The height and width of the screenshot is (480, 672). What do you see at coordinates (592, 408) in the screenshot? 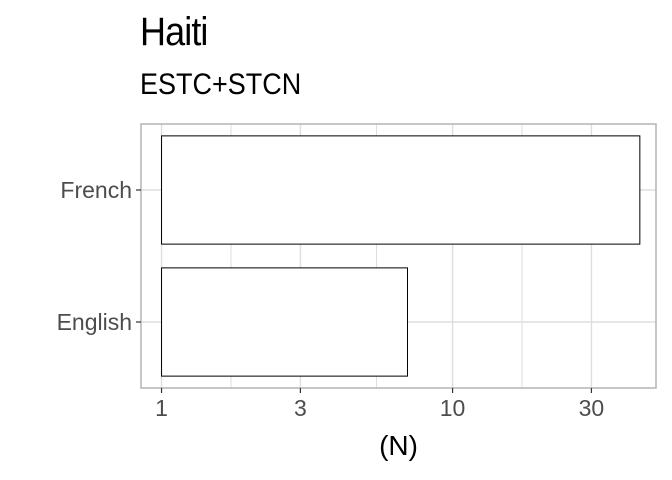
I see `x-tick-label: 30` at bounding box center [592, 408].